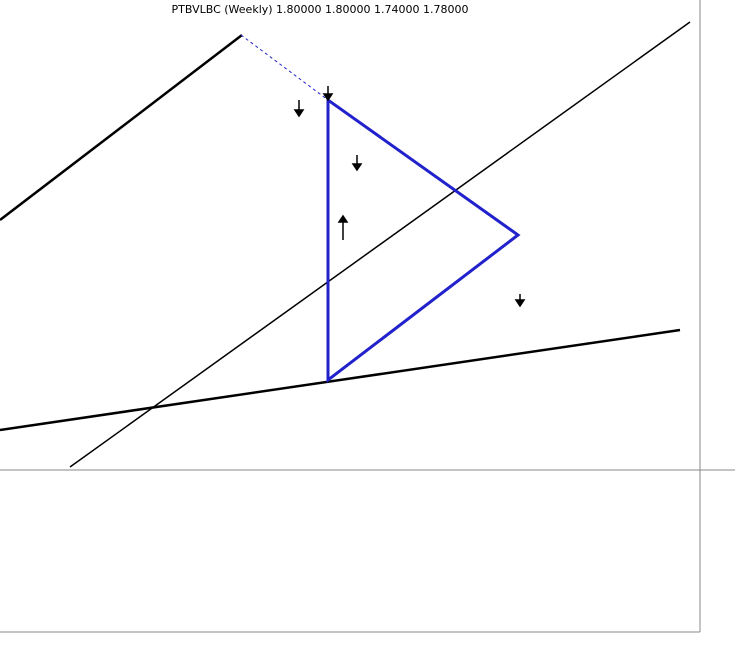 Image resolution: width=735 pixels, height=645 pixels. What do you see at coordinates (409, 197) in the screenshot?
I see `annotation-arrows` at bounding box center [409, 197].